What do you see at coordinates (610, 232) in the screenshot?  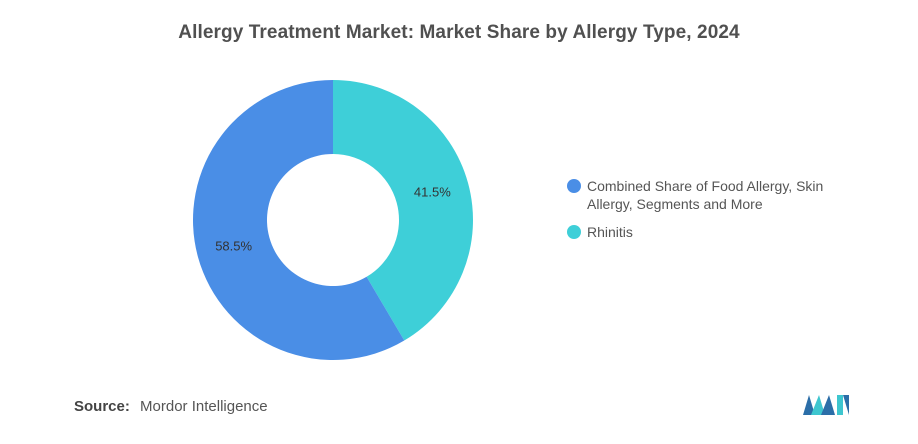 I see `legend-label-rhinitis: Rhinitis` at bounding box center [610, 232].